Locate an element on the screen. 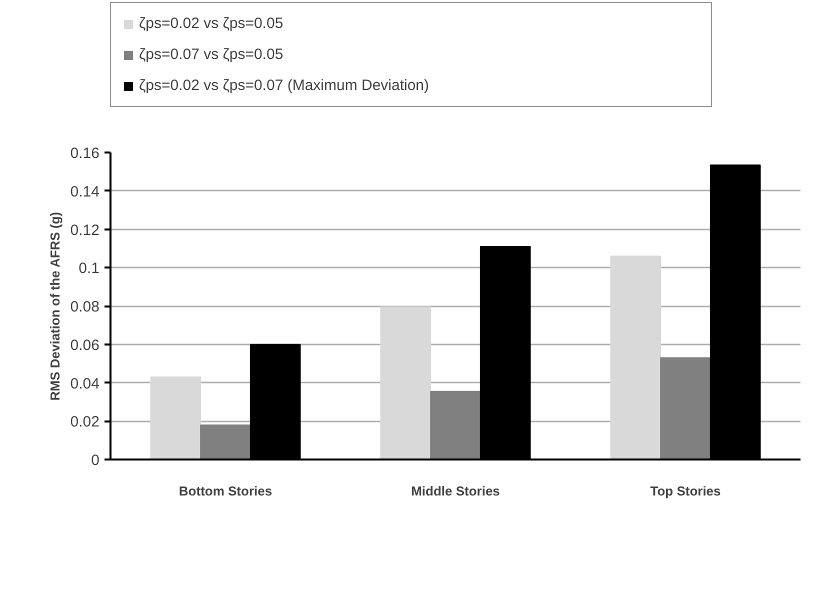 This screenshot has height=593, width=833. x-tick-label: Top Stories is located at coordinates (685, 491).